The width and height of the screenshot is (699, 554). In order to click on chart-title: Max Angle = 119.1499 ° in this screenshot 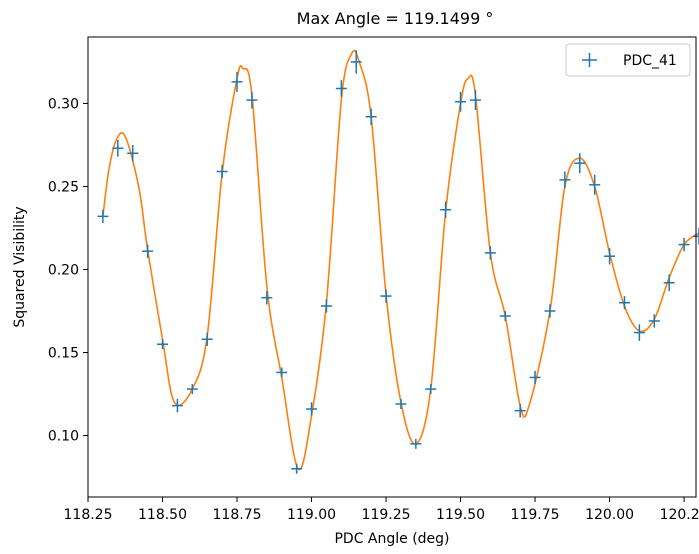, I will do `click(395, 18)`.